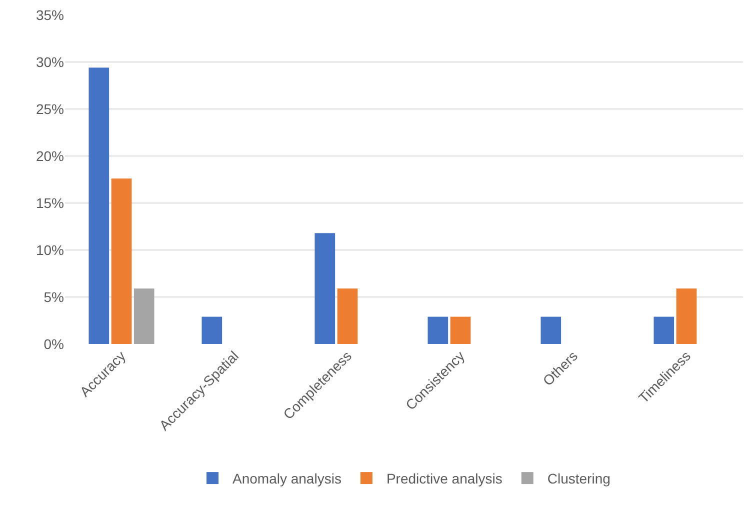 Image resolution: width=751 pixels, height=510 pixels. What do you see at coordinates (287, 478) in the screenshot?
I see `legend-label: Anomaly analysis` at bounding box center [287, 478].